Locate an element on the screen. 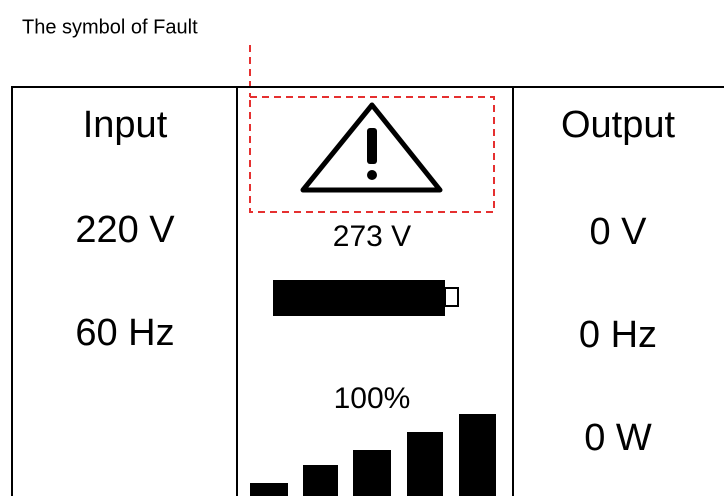 The width and height of the screenshot is (724, 496). output-voltage: 0 V is located at coordinates (618, 232).